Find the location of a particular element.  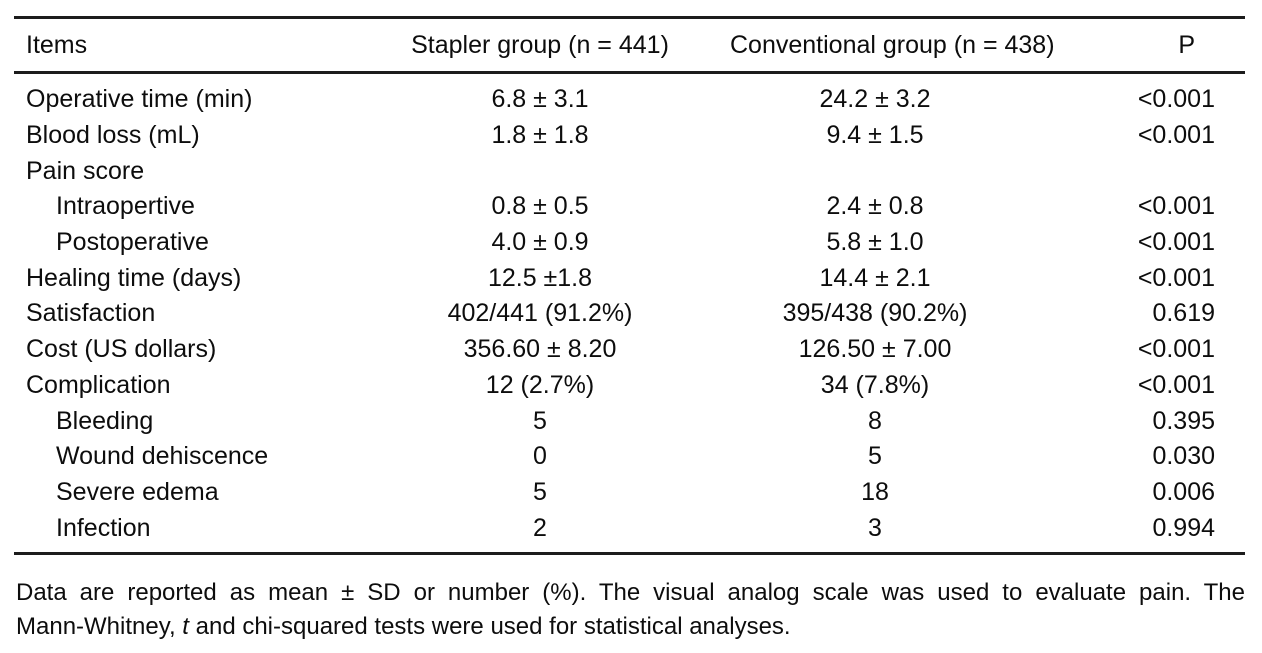

conventional-value: 2.4 ± 0.8 is located at coordinates (875, 206).